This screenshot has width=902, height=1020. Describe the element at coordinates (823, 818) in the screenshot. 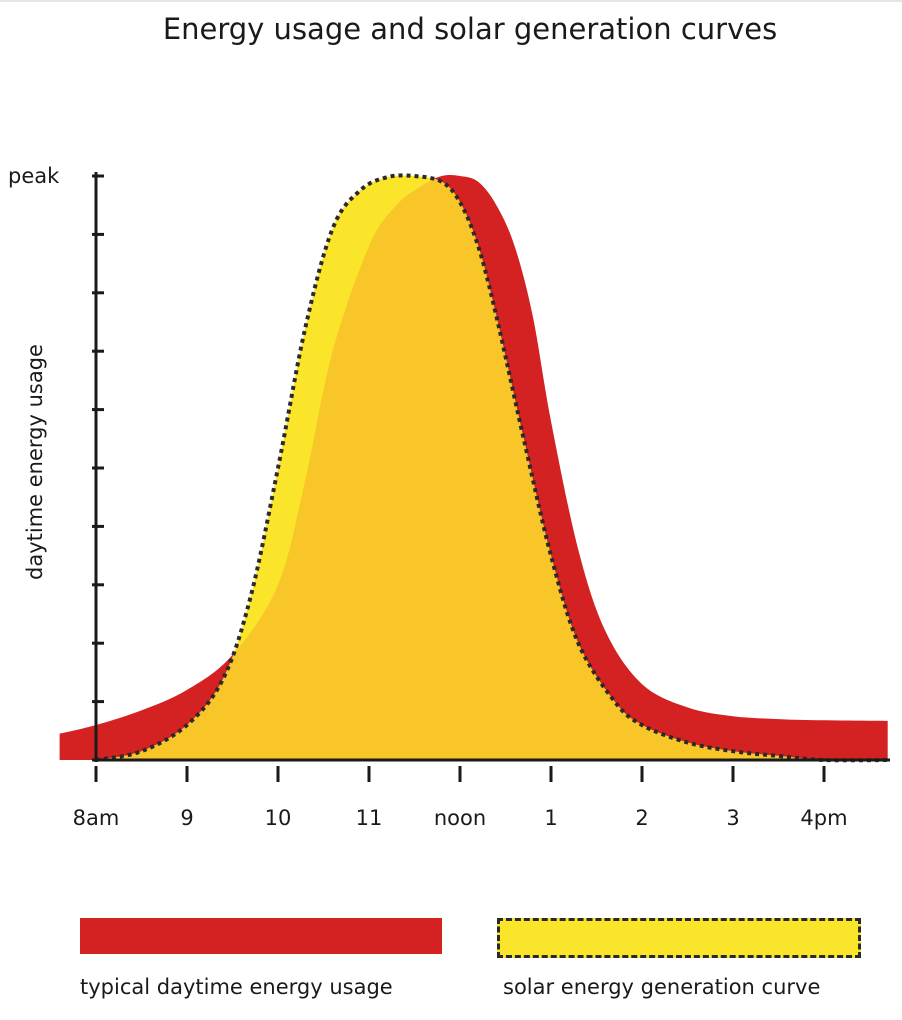

I see `x-tick-label: 4pm` at that location.